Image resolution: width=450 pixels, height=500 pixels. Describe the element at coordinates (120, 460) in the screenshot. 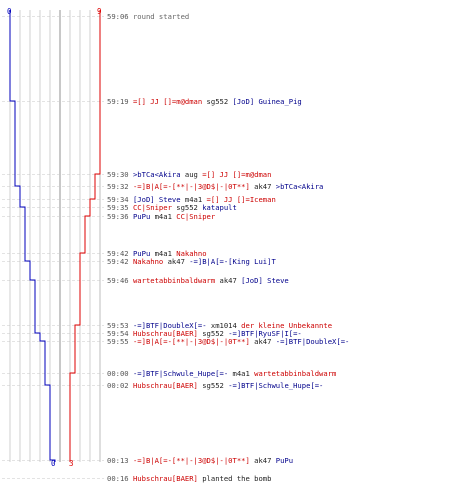

I see `event-time: 00:13` at that location.